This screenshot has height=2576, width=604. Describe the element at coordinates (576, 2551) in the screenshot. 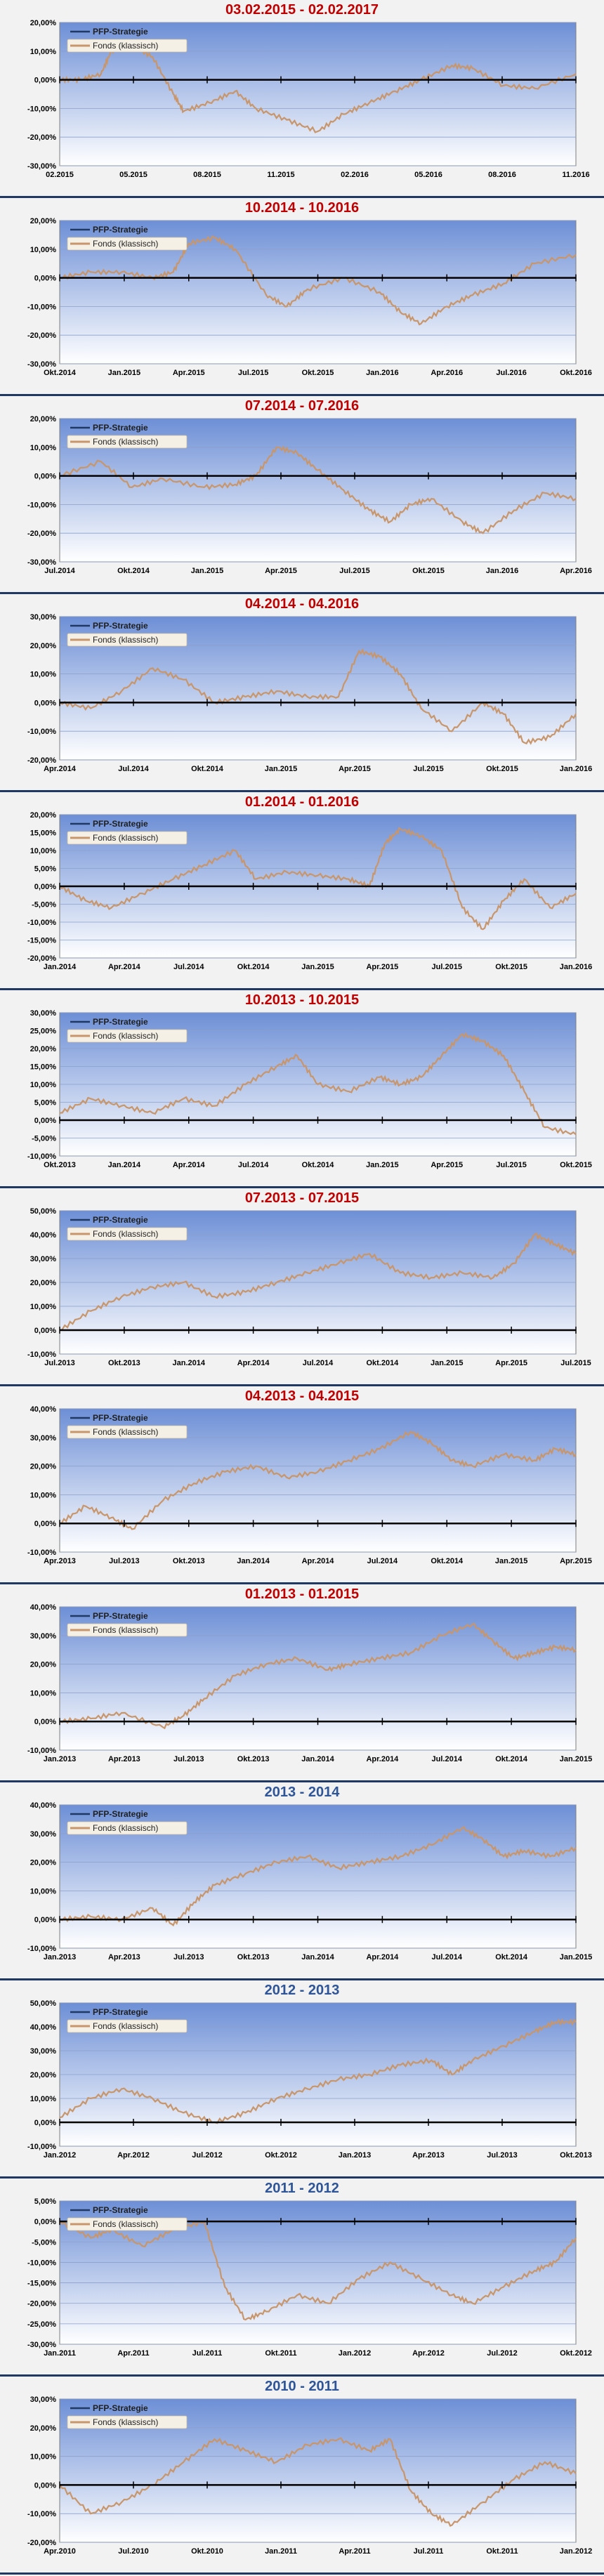

I see `x-tick-label: Jan.2012` at that location.